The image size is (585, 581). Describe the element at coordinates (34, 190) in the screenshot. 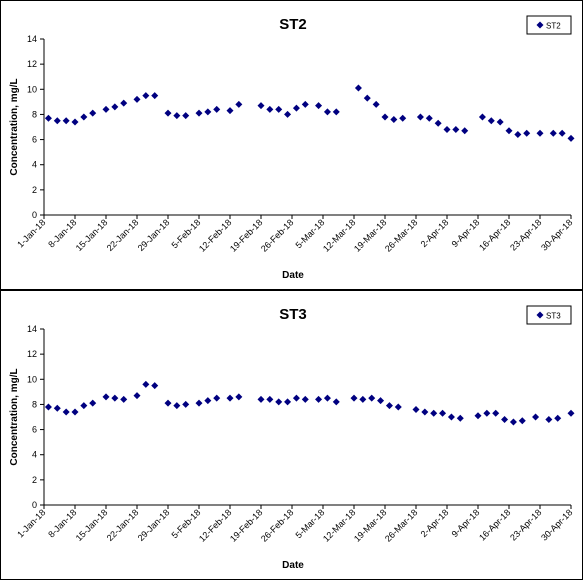

I see `y-tick-label: 2` at that location.